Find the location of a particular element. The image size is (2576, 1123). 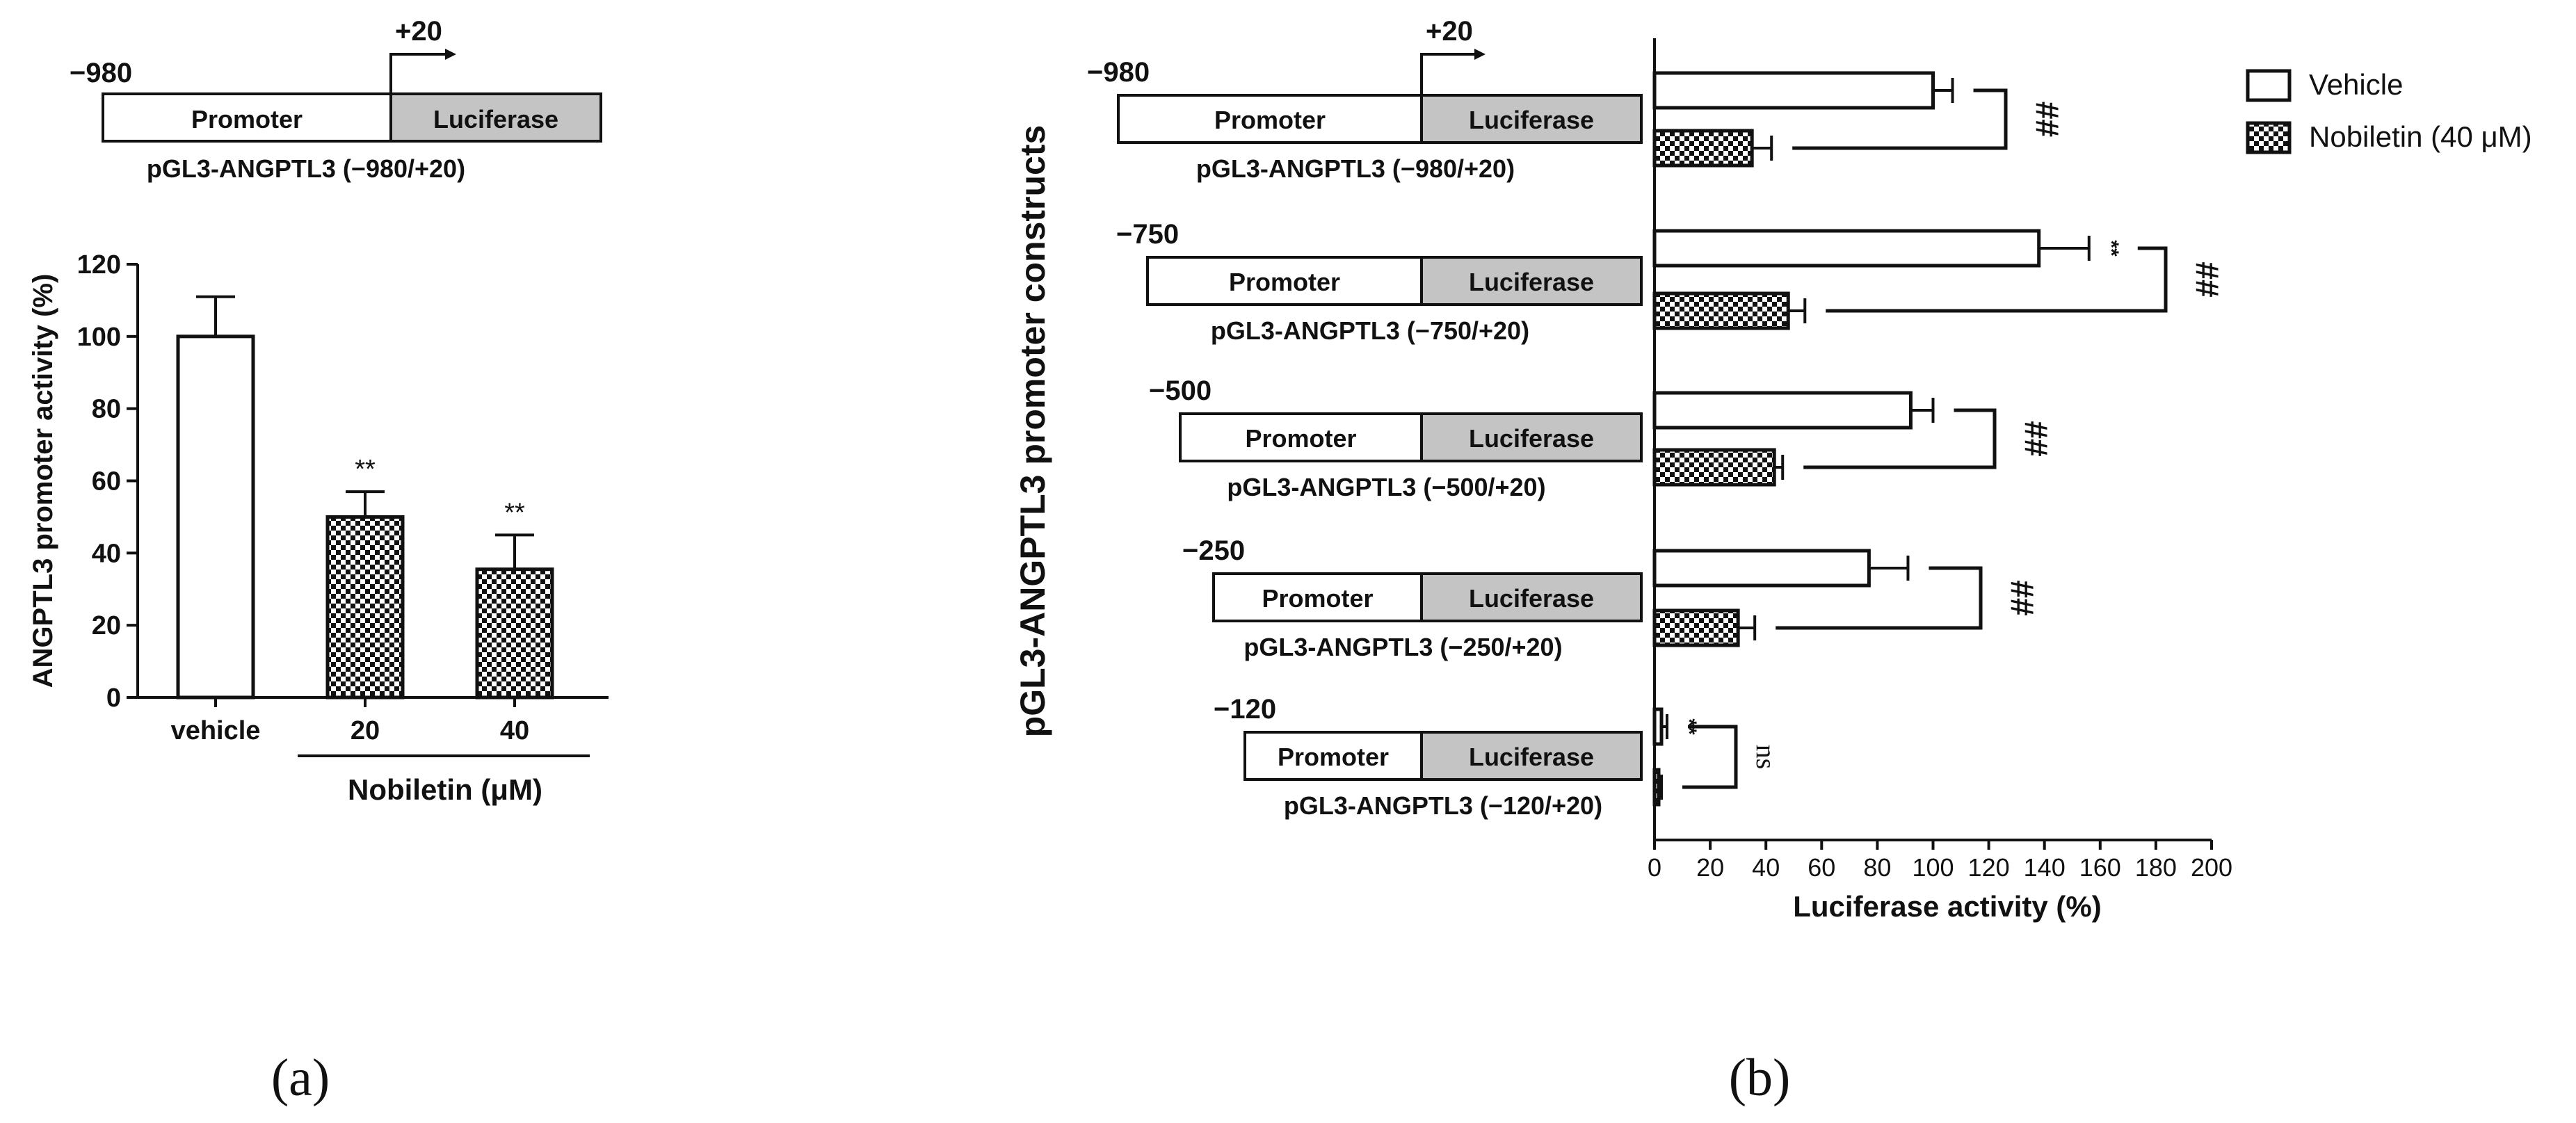

x-tick-label: 100 is located at coordinates (1933, 868).